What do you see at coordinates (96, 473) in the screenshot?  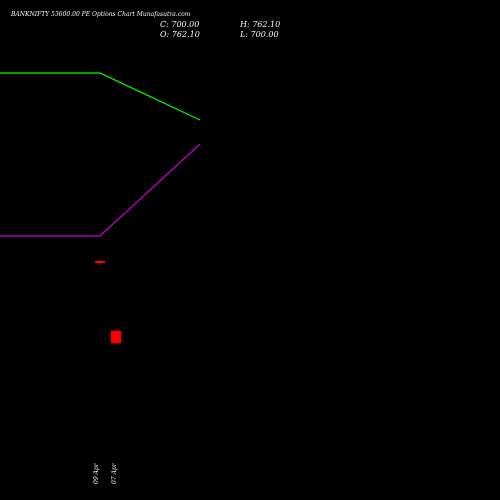 I see `x-tick-label: 09 Apr` at bounding box center [96, 473].